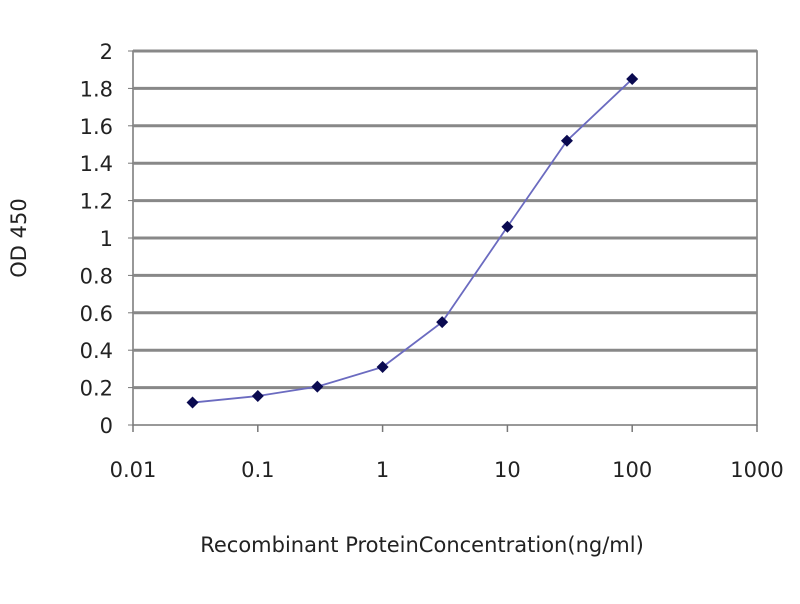 The image size is (800, 604). Describe the element at coordinates (507, 470) in the screenshot. I see `x-tick-label: 10` at that location.